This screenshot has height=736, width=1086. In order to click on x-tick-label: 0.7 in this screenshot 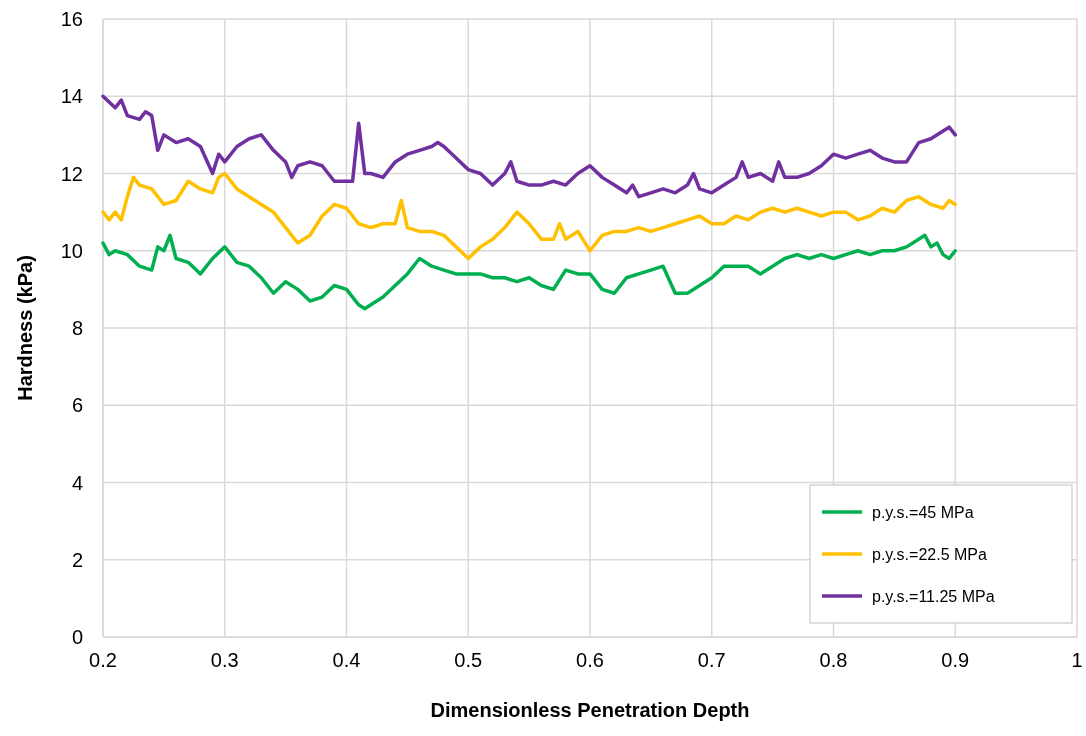, I will do `click(711, 660)`.